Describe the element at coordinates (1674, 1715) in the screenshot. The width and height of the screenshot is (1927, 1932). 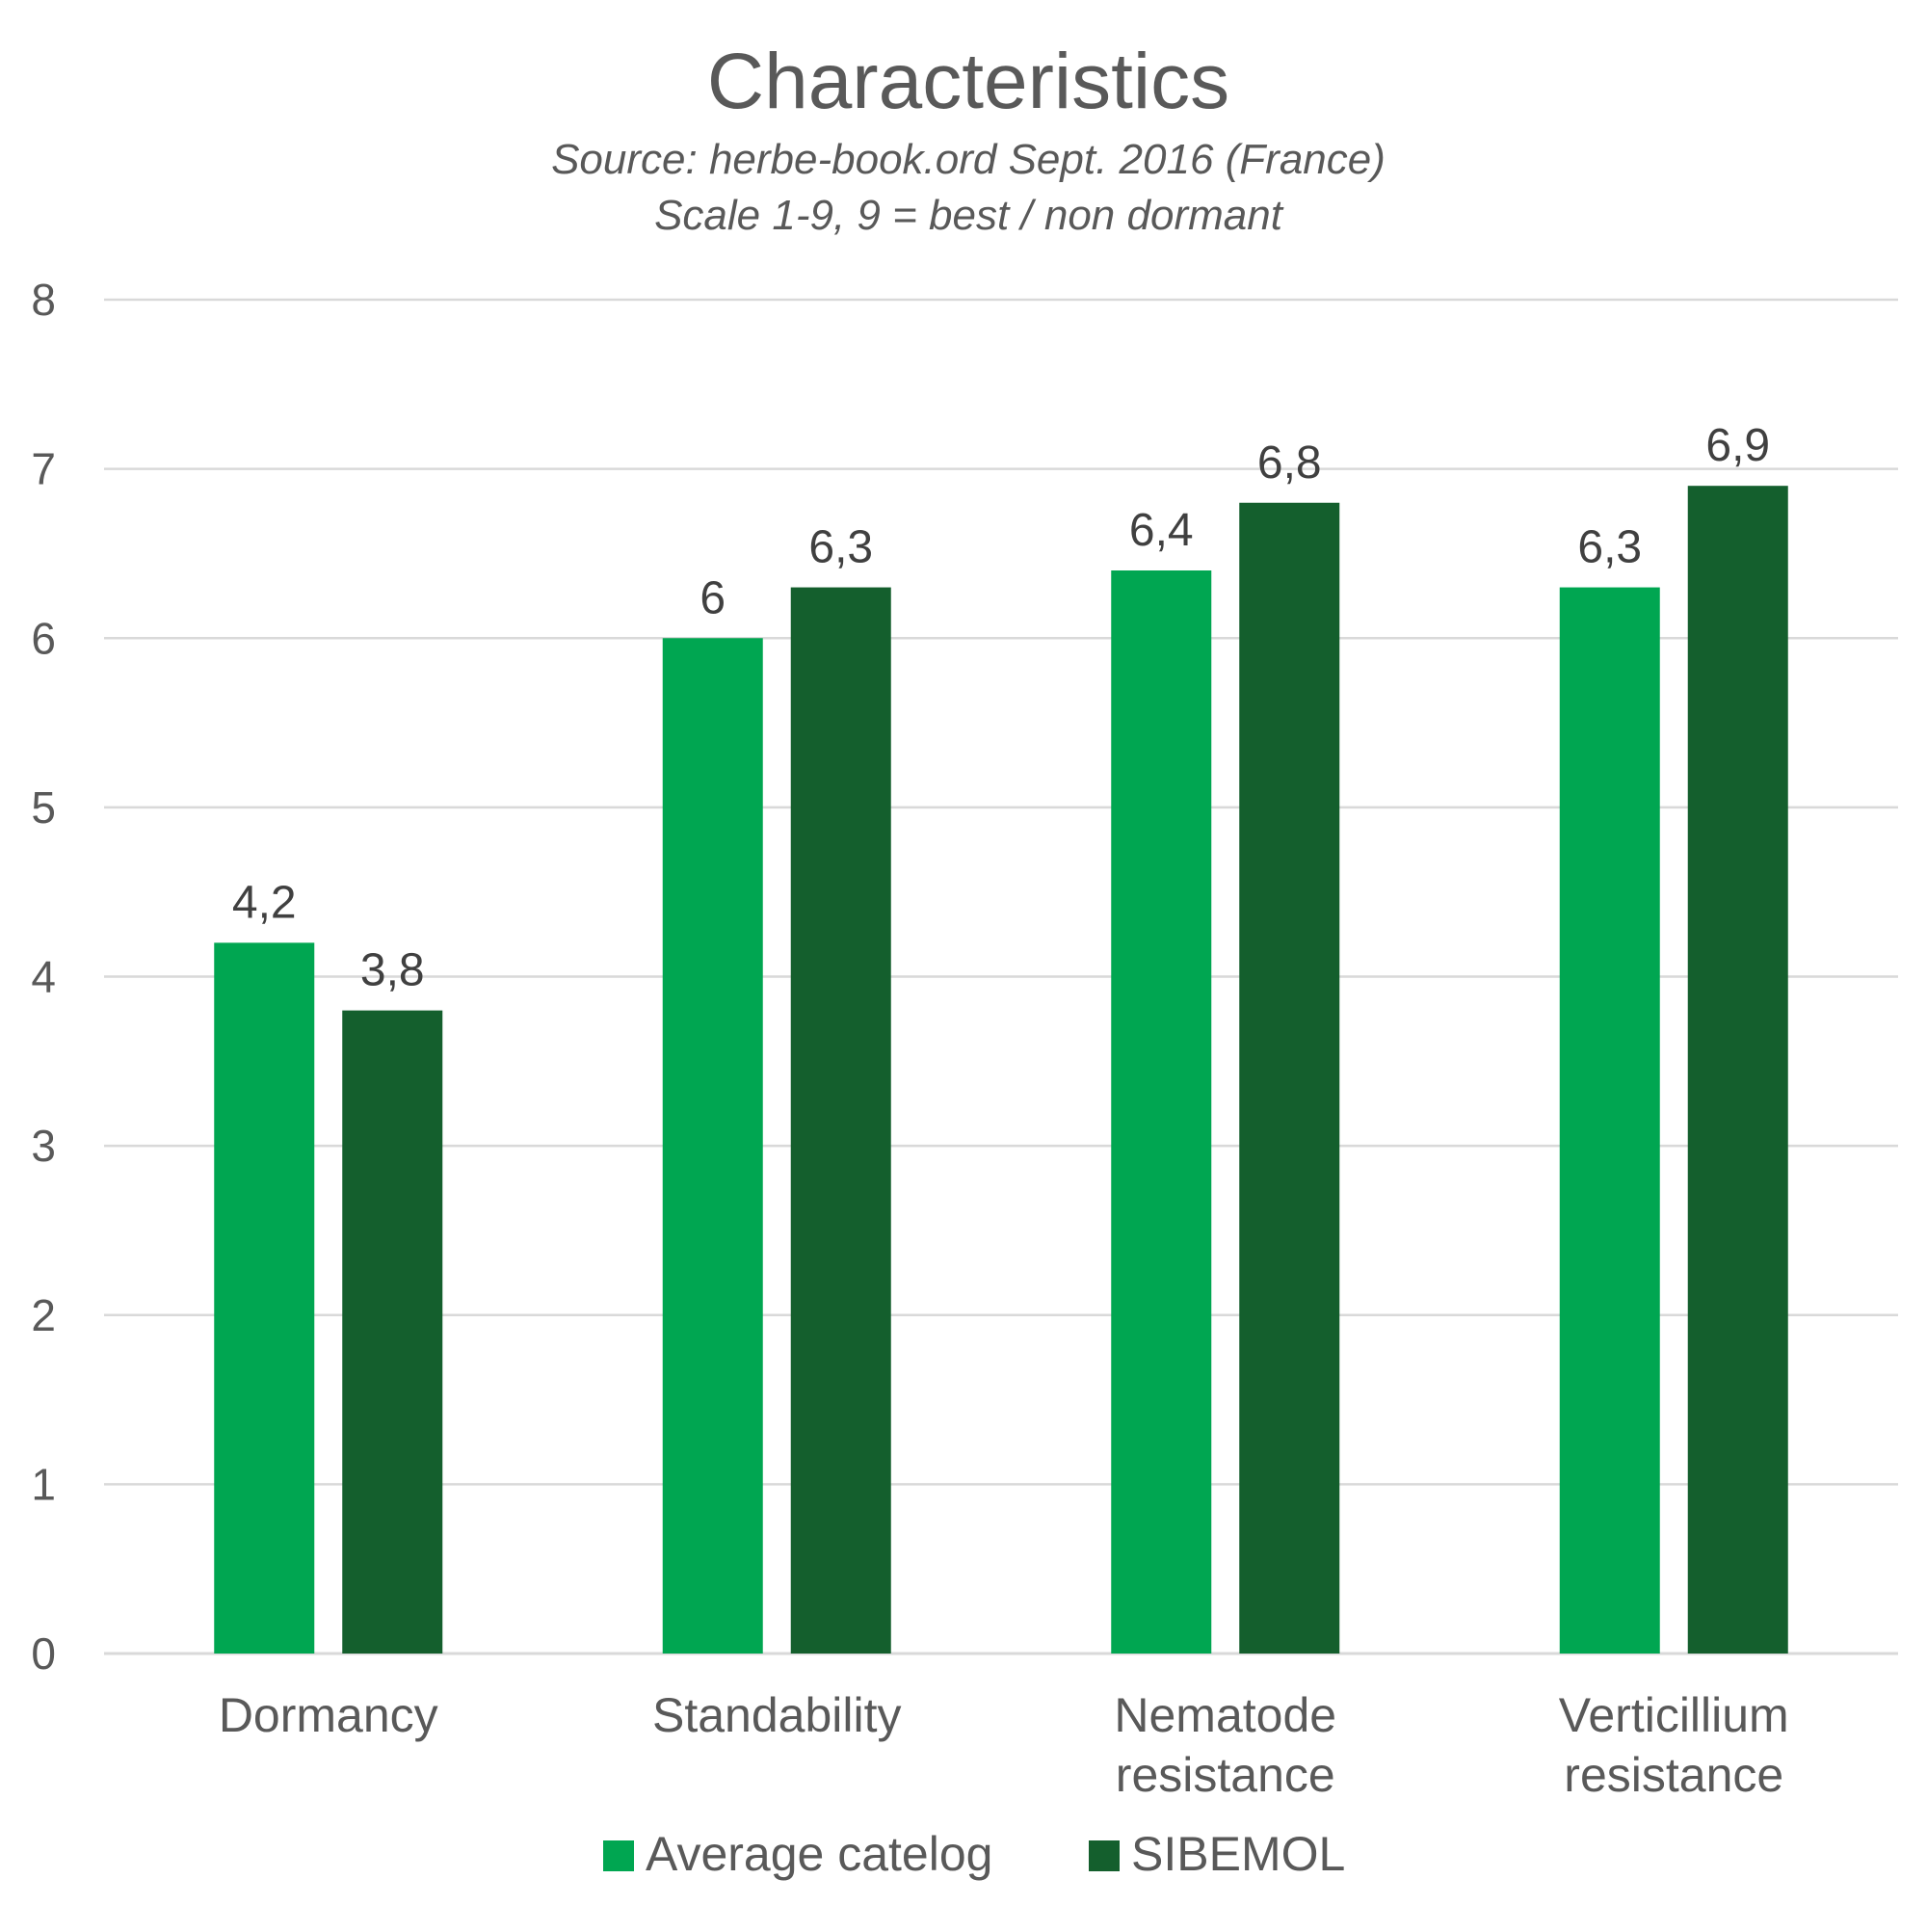
I see `category-label: Verticillium` at that location.